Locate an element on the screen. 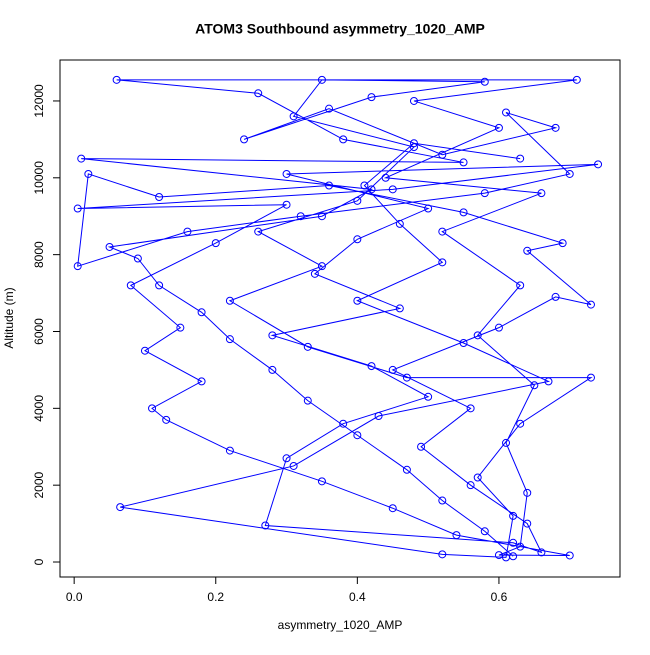  x-tick-label: 0.0 is located at coordinates (74, 597).